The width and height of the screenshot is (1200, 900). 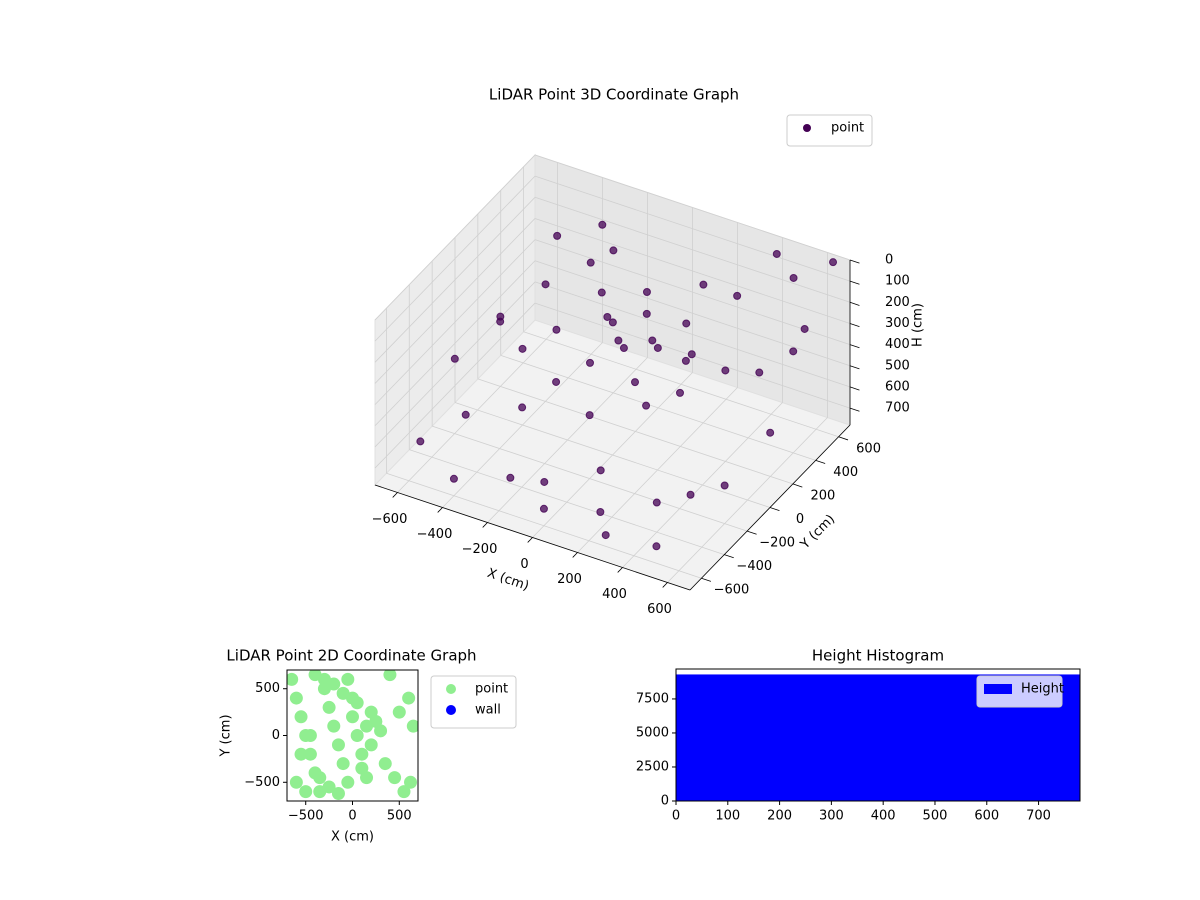 What do you see at coordinates (614, 594) in the screenshot?
I see `x-tick-label: 400` at bounding box center [614, 594].